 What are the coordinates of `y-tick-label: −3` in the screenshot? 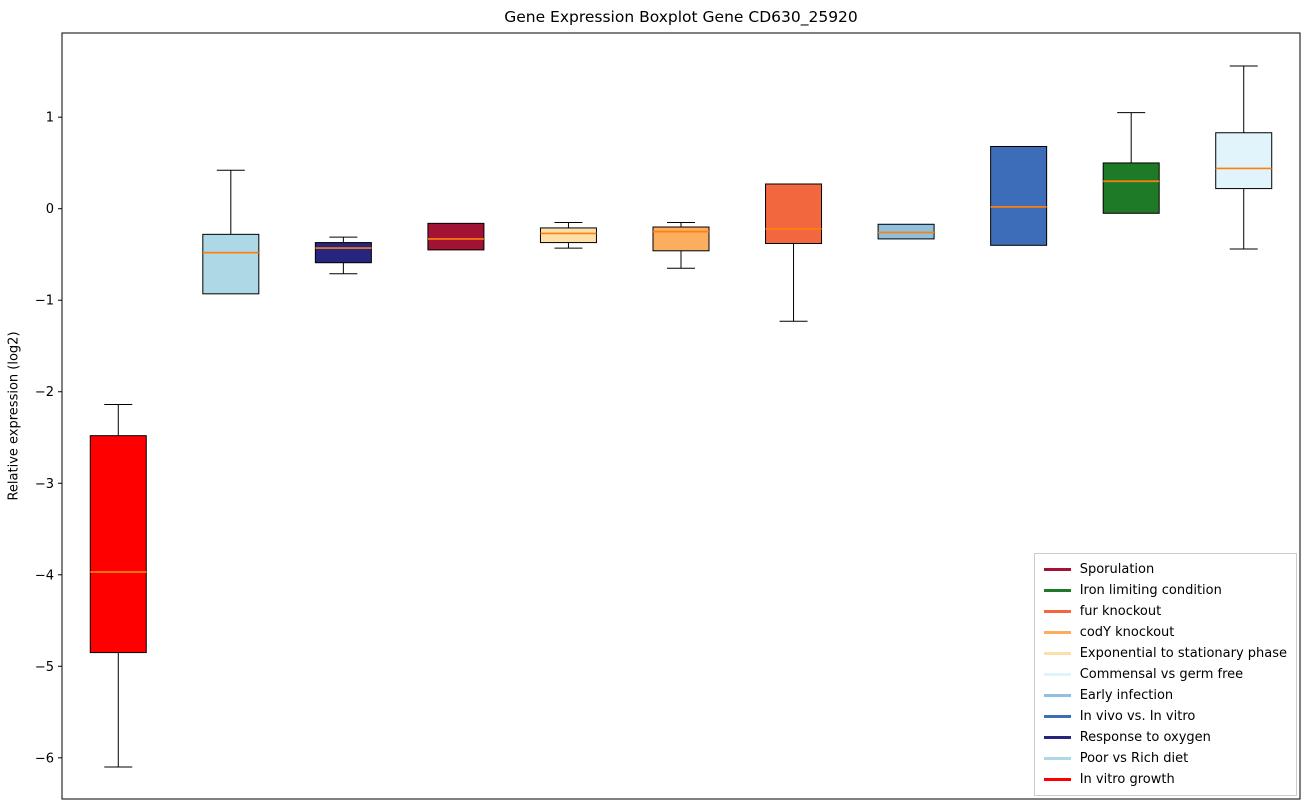 It's located at (44, 484).